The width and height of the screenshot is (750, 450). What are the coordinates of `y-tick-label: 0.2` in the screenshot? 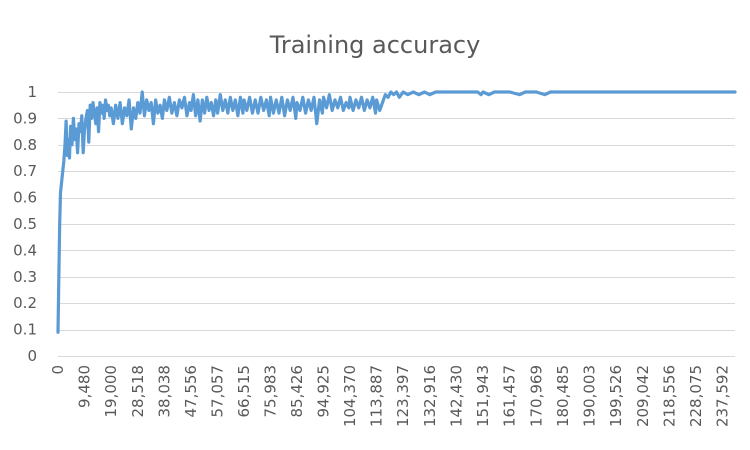 It's located at (25, 303).